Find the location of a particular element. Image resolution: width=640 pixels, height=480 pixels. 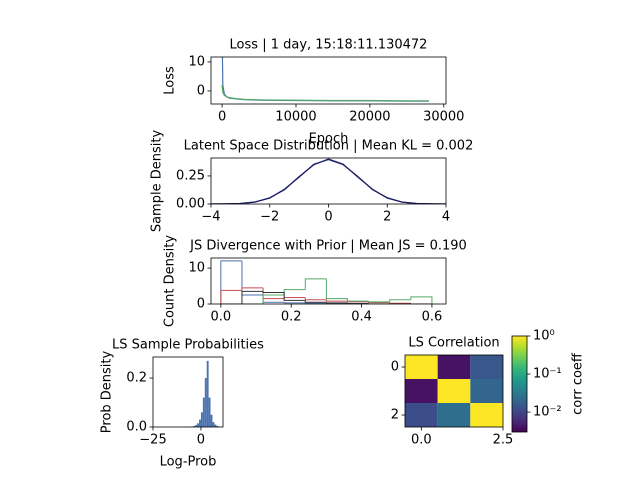

colorbar-tick-label: 10⁻² is located at coordinates (547, 412).